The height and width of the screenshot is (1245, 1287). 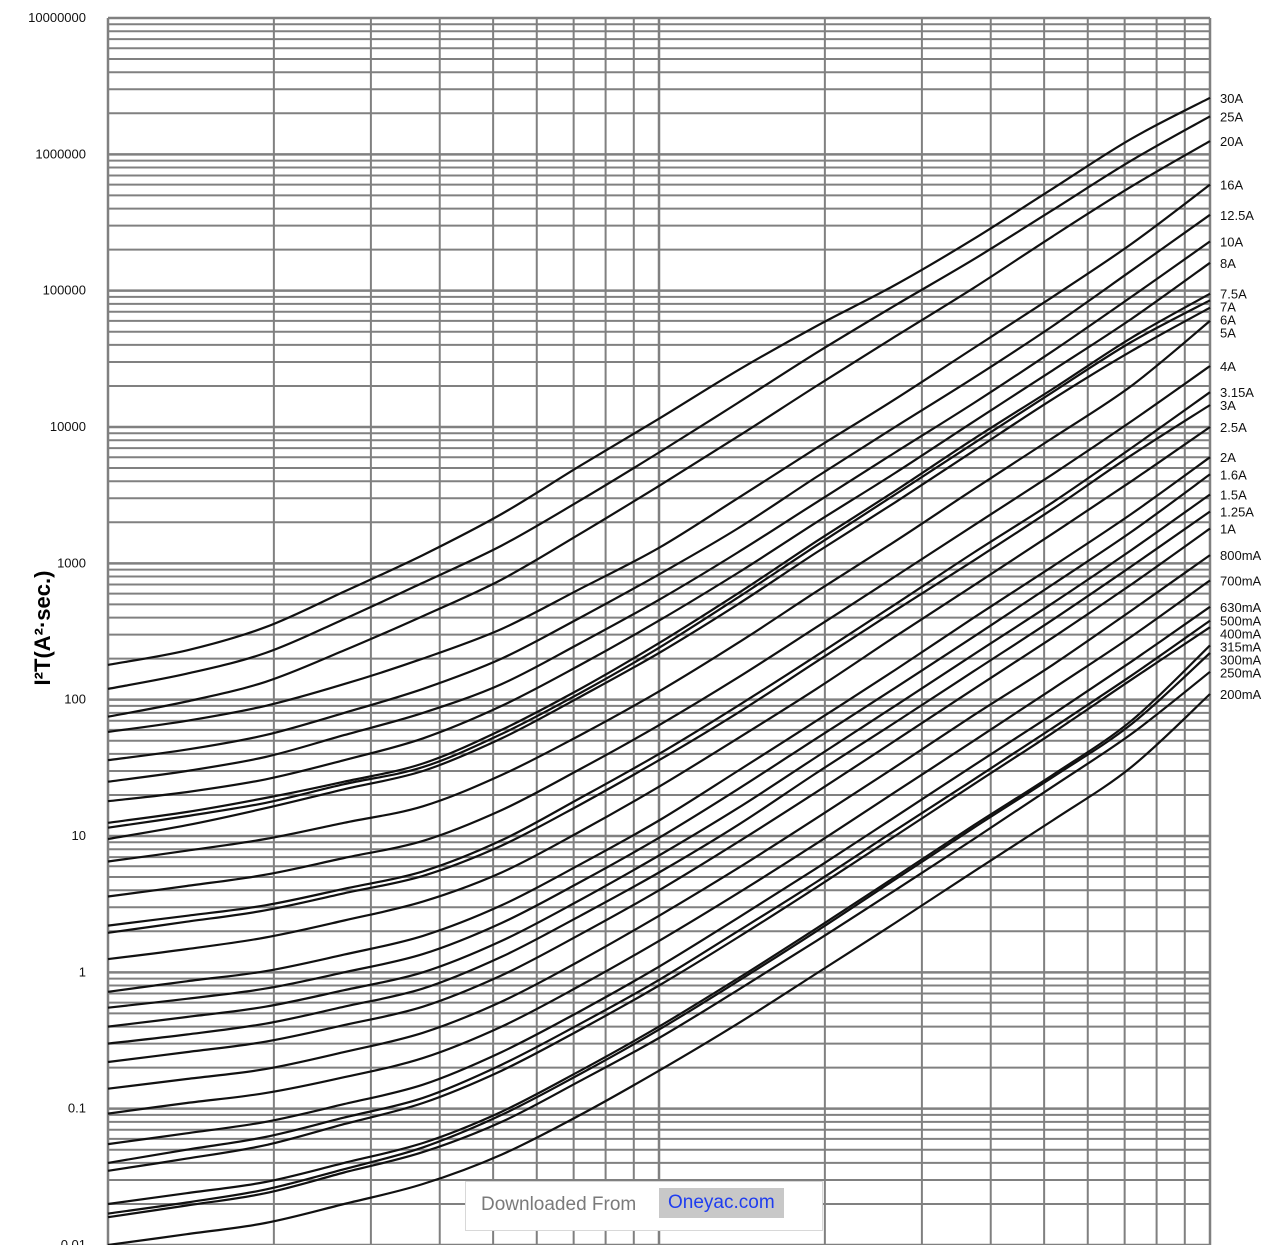 What do you see at coordinates (77, 1108) in the screenshot?
I see `y-tick-label: 0.1` at bounding box center [77, 1108].